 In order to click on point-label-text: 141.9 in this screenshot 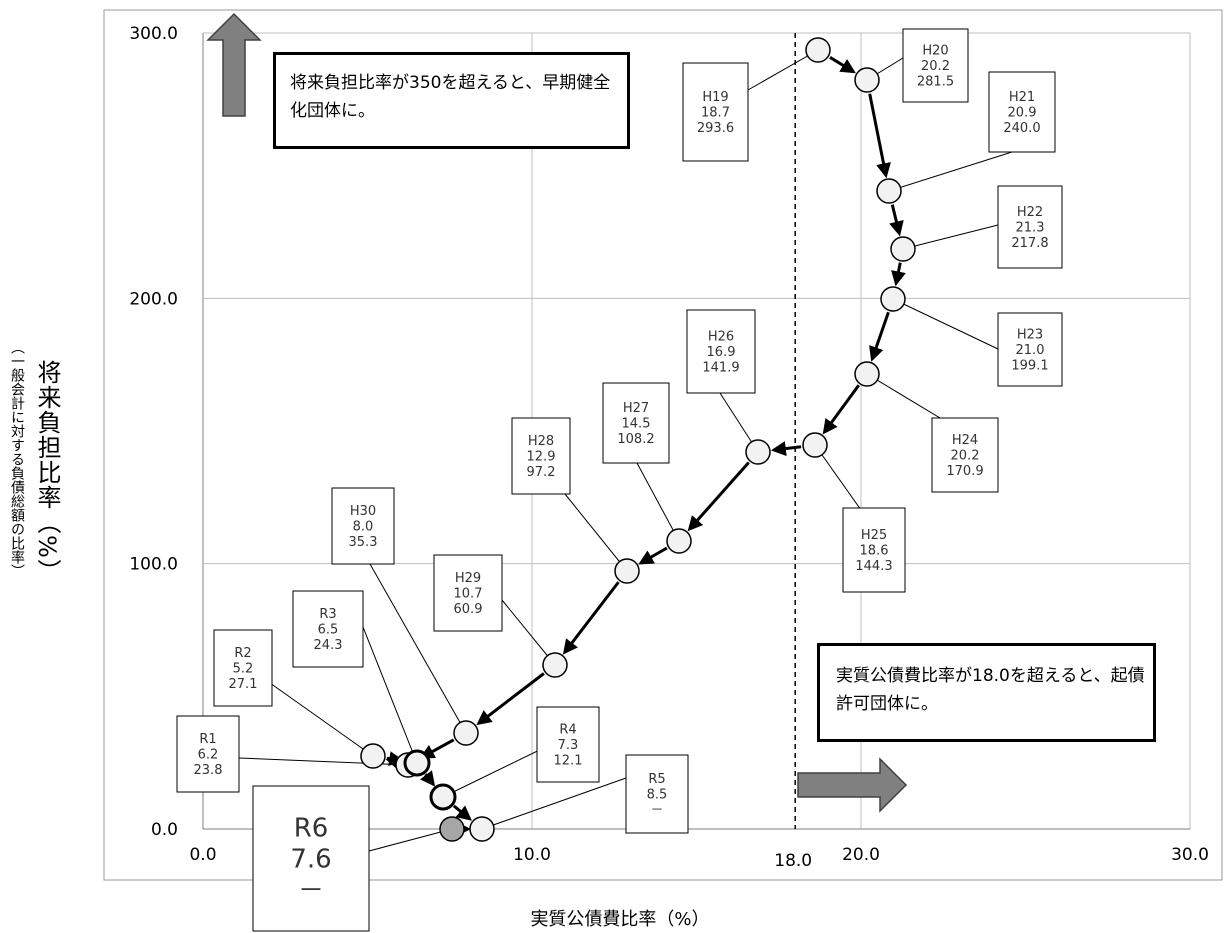, I will do `click(720, 368)`.